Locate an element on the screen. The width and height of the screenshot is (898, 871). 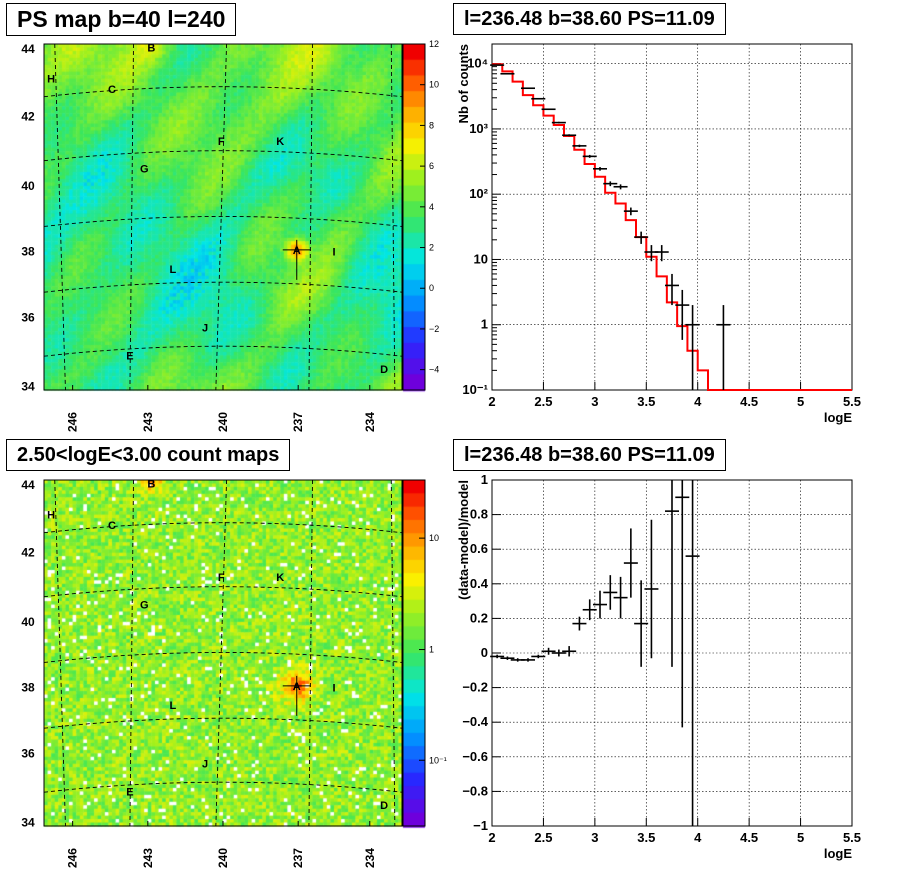
ps-map-y-tick: 34 is located at coordinates (28, 387).